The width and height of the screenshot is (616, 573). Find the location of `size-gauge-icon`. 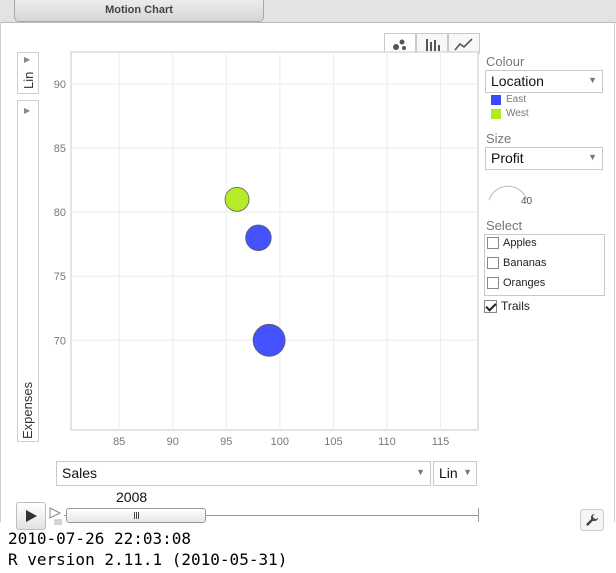

size-gauge-icon is located at coordinates (508, 193).